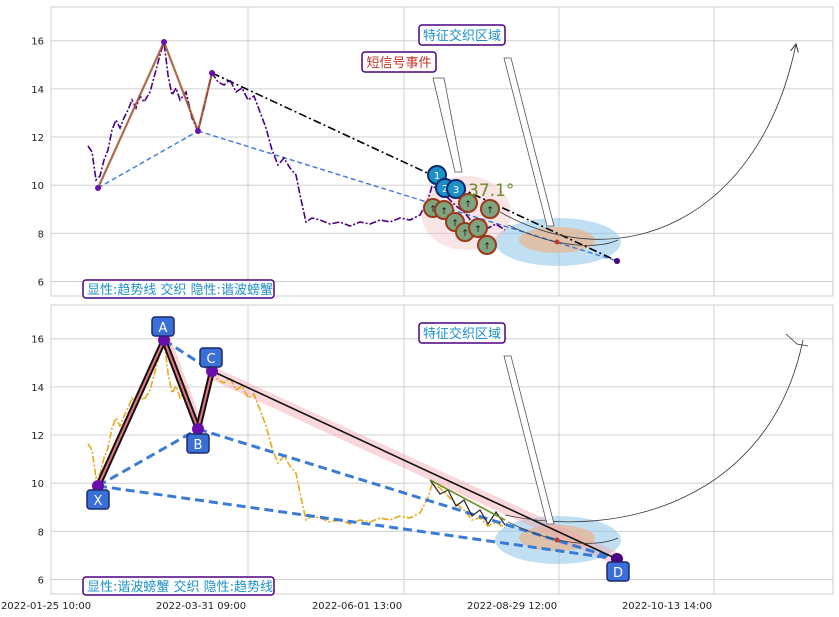 Image resolution: width=839 pixels, height=617 pixels. I want to click on bottom-callout-zone-text: 特征交织区域, so click(462, 334).